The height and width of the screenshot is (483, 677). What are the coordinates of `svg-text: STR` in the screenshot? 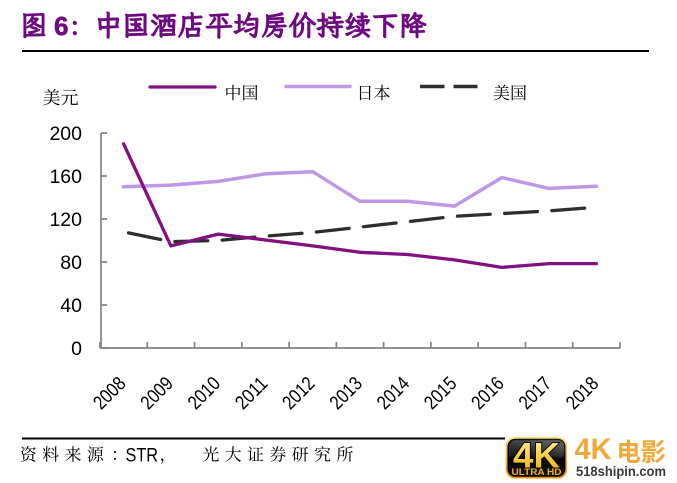 It's located at (142, 456).